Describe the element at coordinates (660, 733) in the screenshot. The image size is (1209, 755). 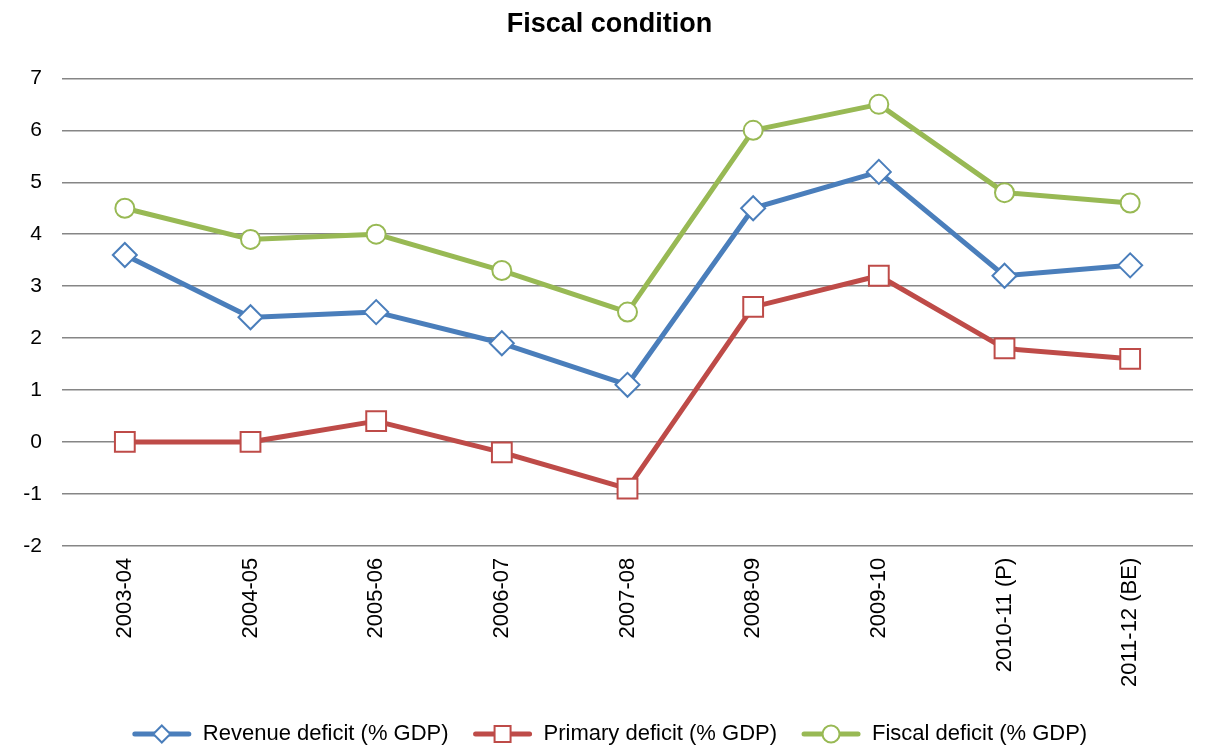
I see `legend-label: Primary deficit (% GDP)` at that location.